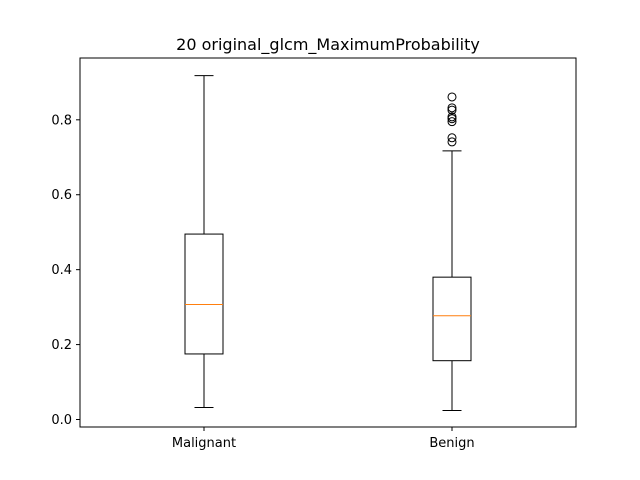  What do you see at coordinates (61, 345) in the screenshot?
I see `y-tick-label: 0.2` at bounding box center [61, 345].